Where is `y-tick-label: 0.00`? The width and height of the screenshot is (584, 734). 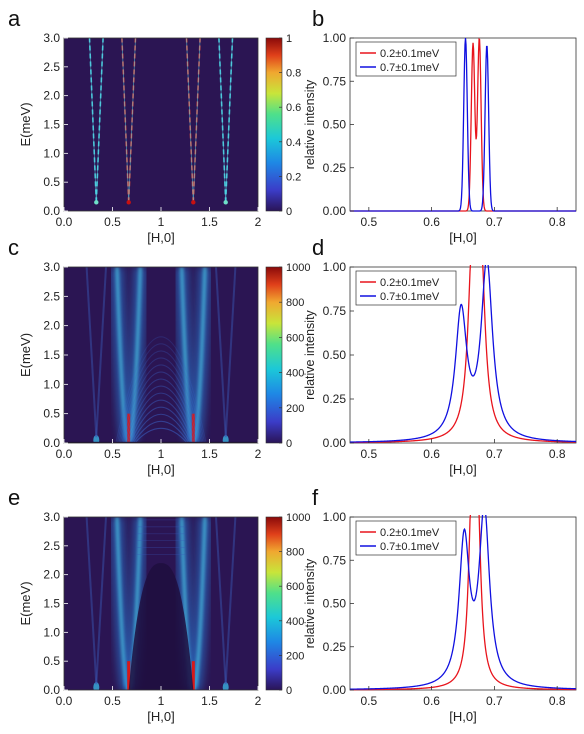
y-tick-label: 0.00 is located at coordinates (335, 443).